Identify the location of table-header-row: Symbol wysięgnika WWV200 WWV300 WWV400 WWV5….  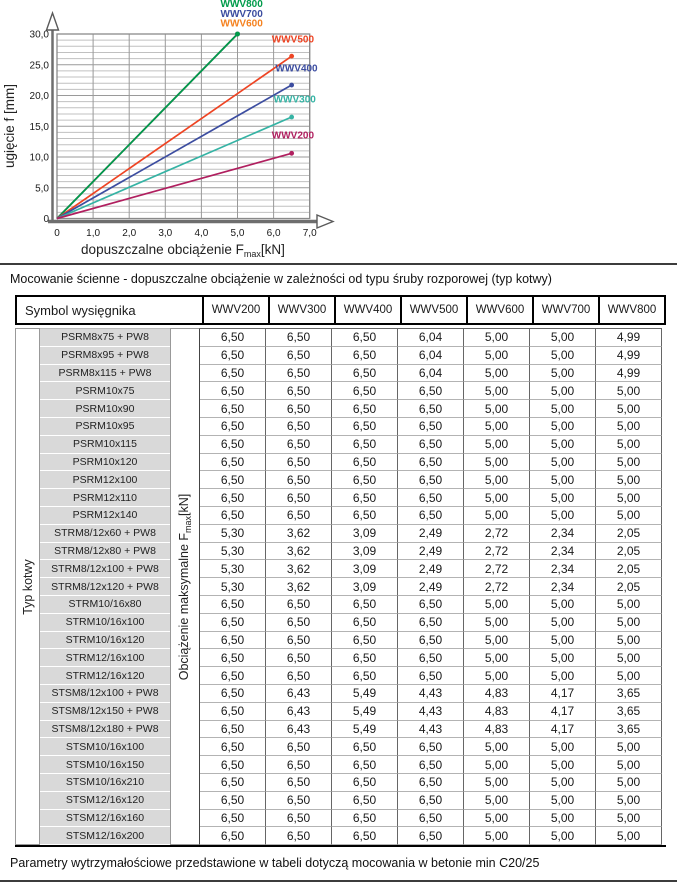
(340, 310).